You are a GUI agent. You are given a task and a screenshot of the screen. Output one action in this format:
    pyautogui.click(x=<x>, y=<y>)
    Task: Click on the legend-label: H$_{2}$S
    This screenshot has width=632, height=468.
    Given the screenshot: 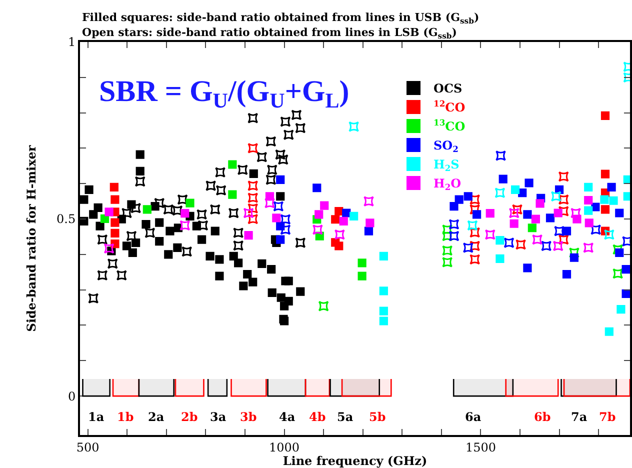 What is the action you would take?
    pyautogui.click(x=447, y=166)
    